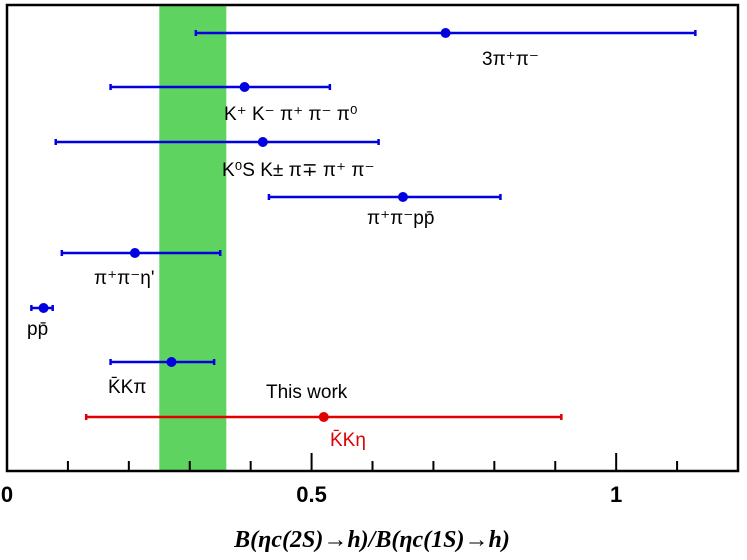 This screenshot has width=747, height=560. I want to click on series-label: K̄Kπ, so click(127, 387).